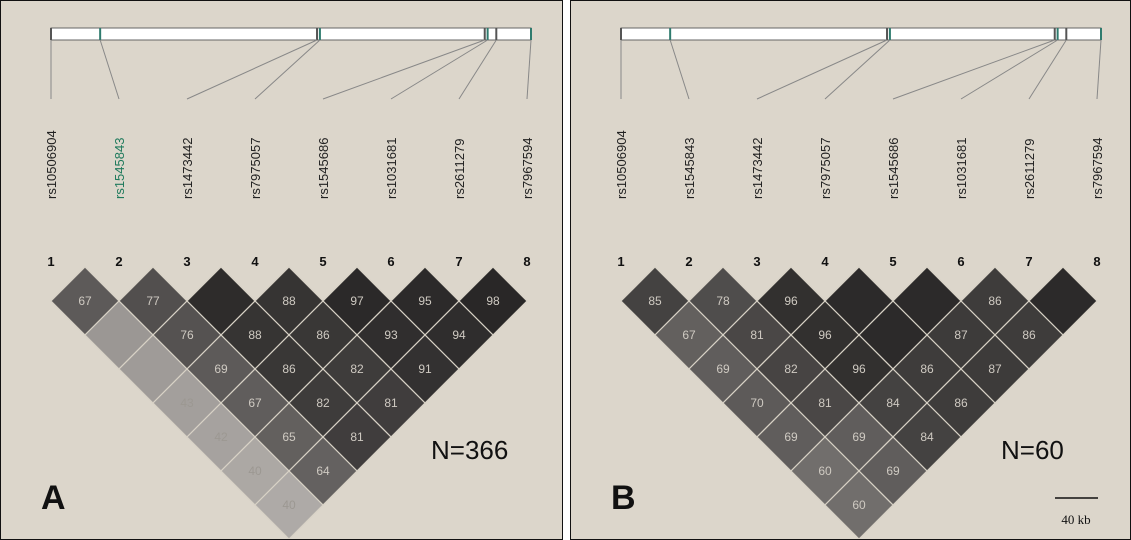 This screenshot has height=540, width=1131. Describe the element at coordinates (688, 261) in the screenshot. I see `snp-number: 2` at that location.